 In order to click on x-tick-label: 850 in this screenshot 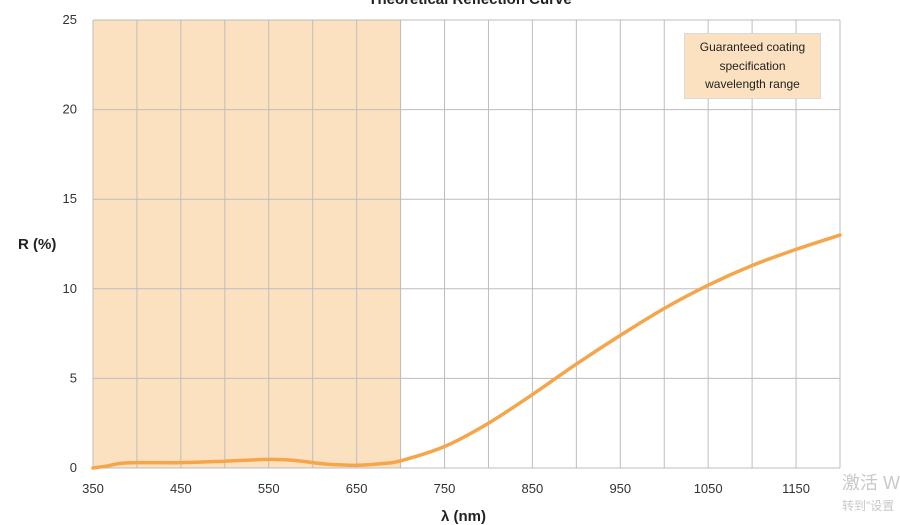, I will do `click(533, 488)`.